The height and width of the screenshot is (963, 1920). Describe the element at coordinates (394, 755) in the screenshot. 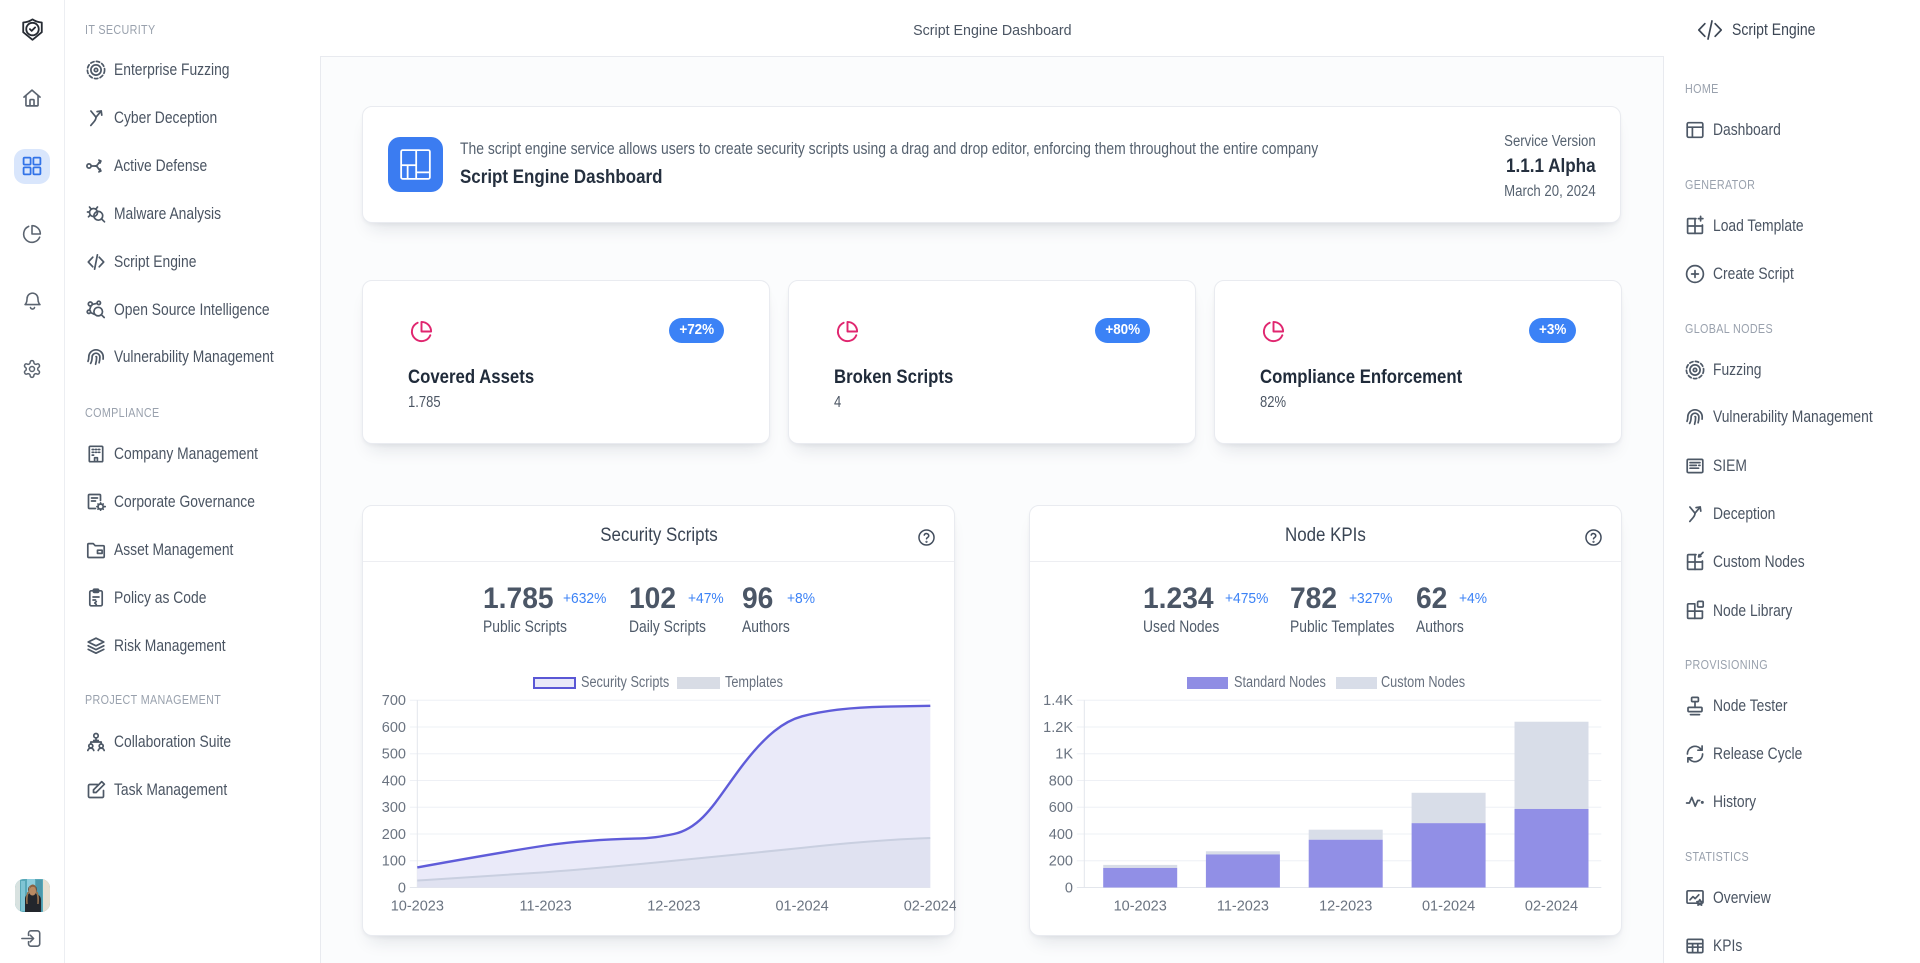

I see `svg-text: 500` at that location.